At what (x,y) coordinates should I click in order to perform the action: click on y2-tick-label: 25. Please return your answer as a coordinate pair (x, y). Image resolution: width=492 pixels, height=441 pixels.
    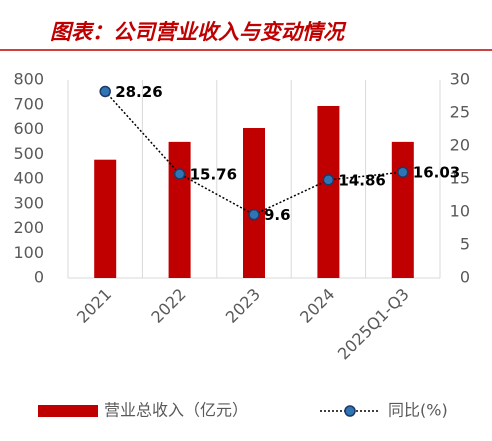
    Looking at the image, I should click on (460, 112).